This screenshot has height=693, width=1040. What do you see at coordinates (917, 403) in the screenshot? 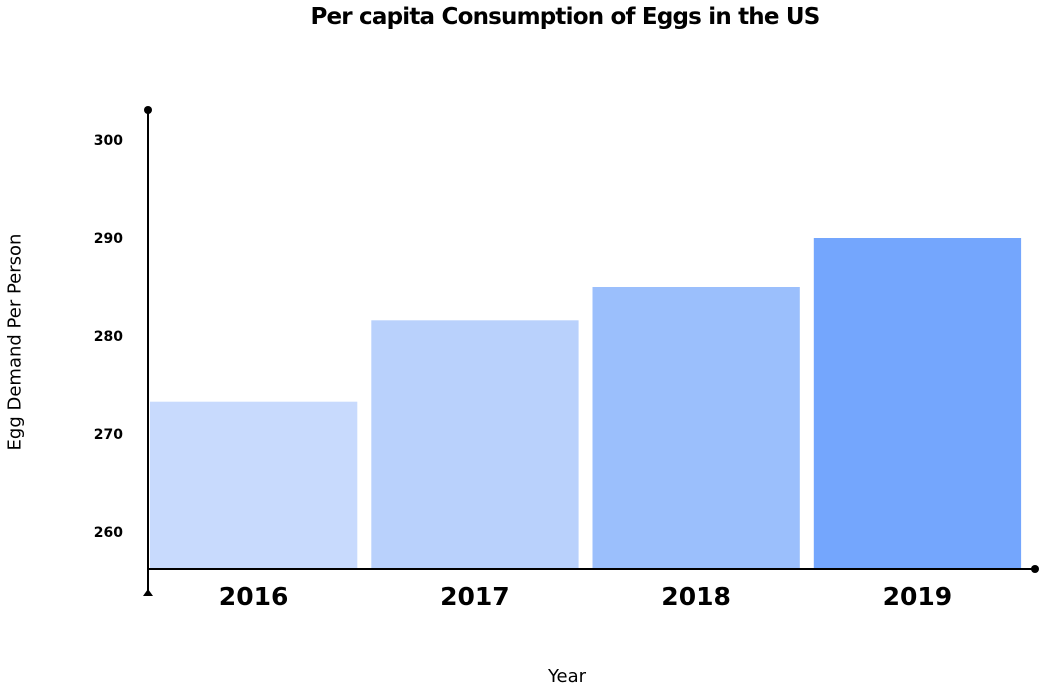
I see `bar-2019` at bounding box center [917, 403].